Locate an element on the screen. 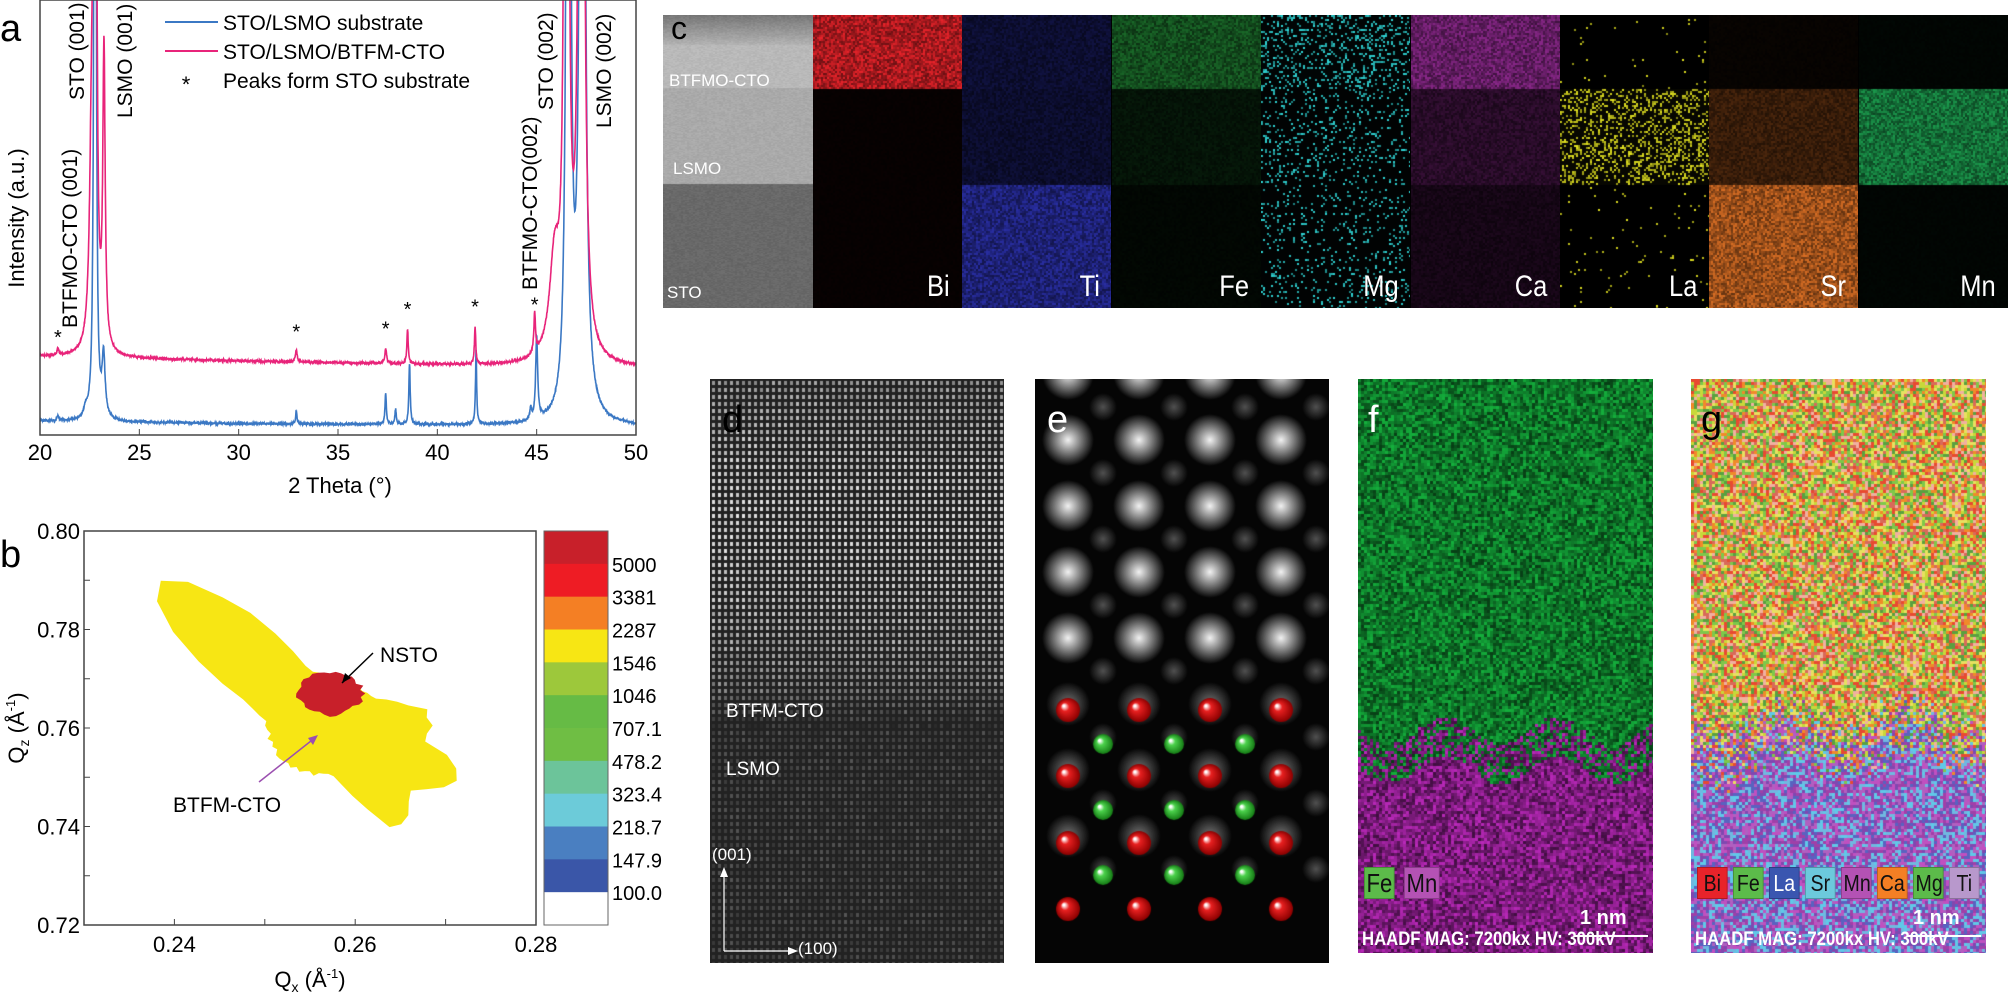 The height and width of the screenshot is (994, 2008). legend-swatch-sr: Sr is located at coordinates (1820, 883).